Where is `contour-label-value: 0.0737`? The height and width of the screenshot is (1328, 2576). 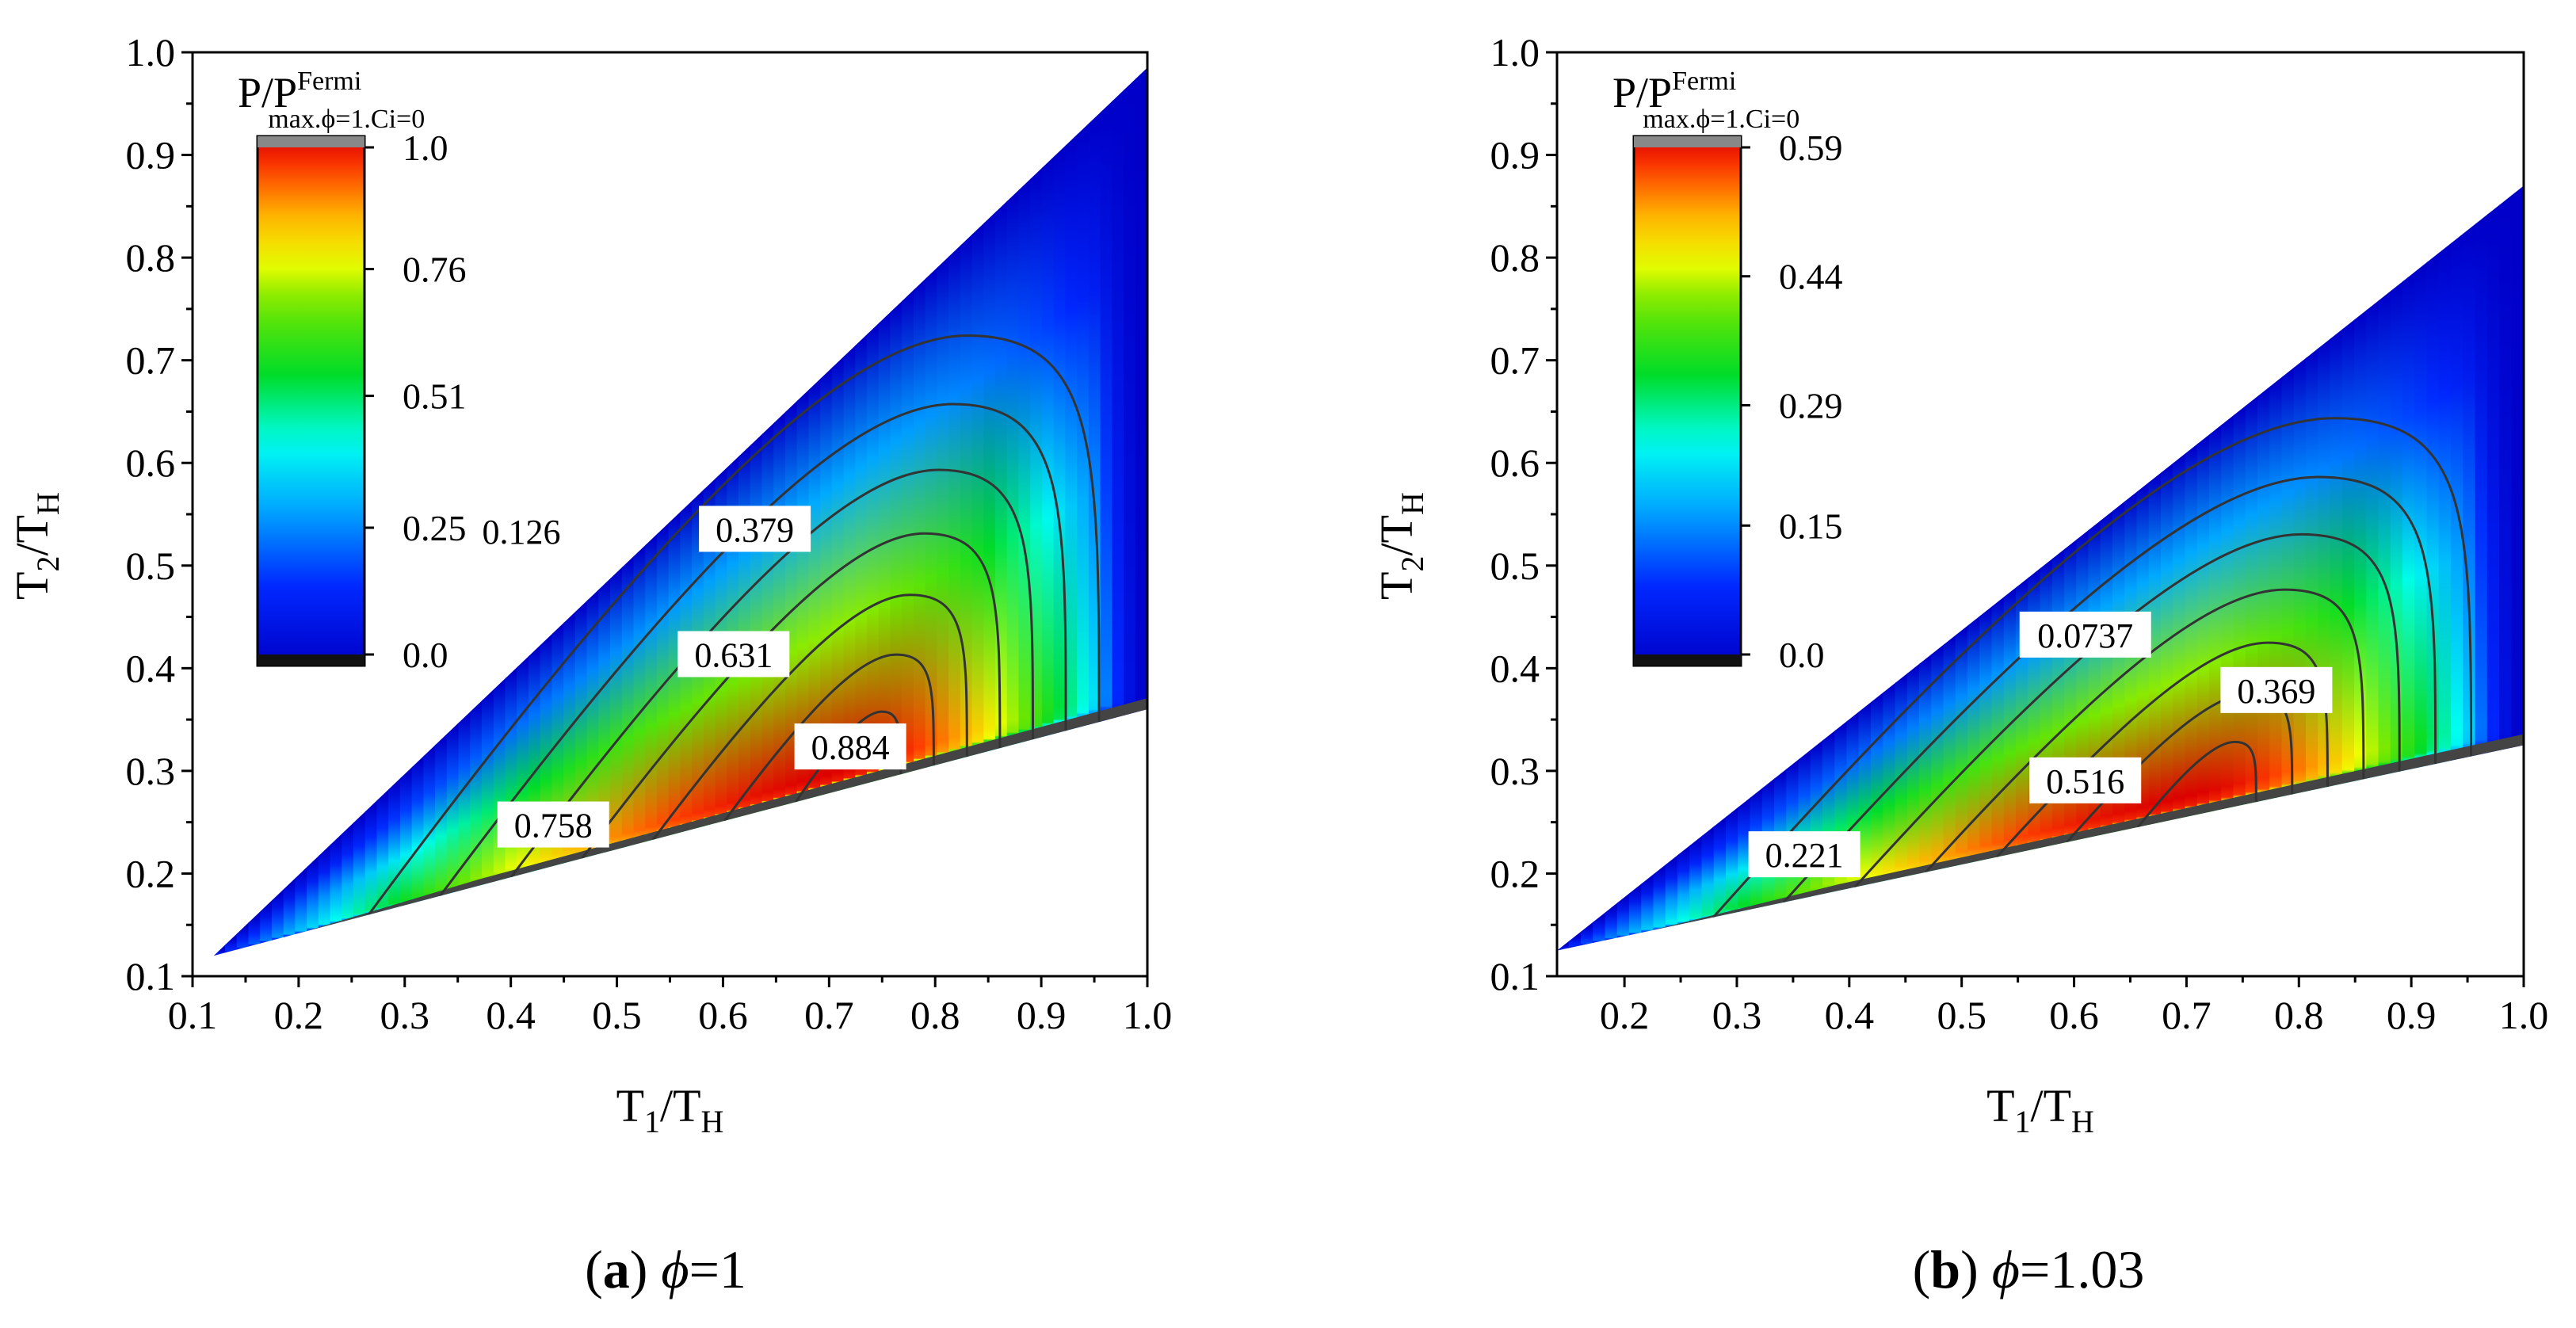 contour-label-value: 0.0737 is located at coordinates (2085, 635).